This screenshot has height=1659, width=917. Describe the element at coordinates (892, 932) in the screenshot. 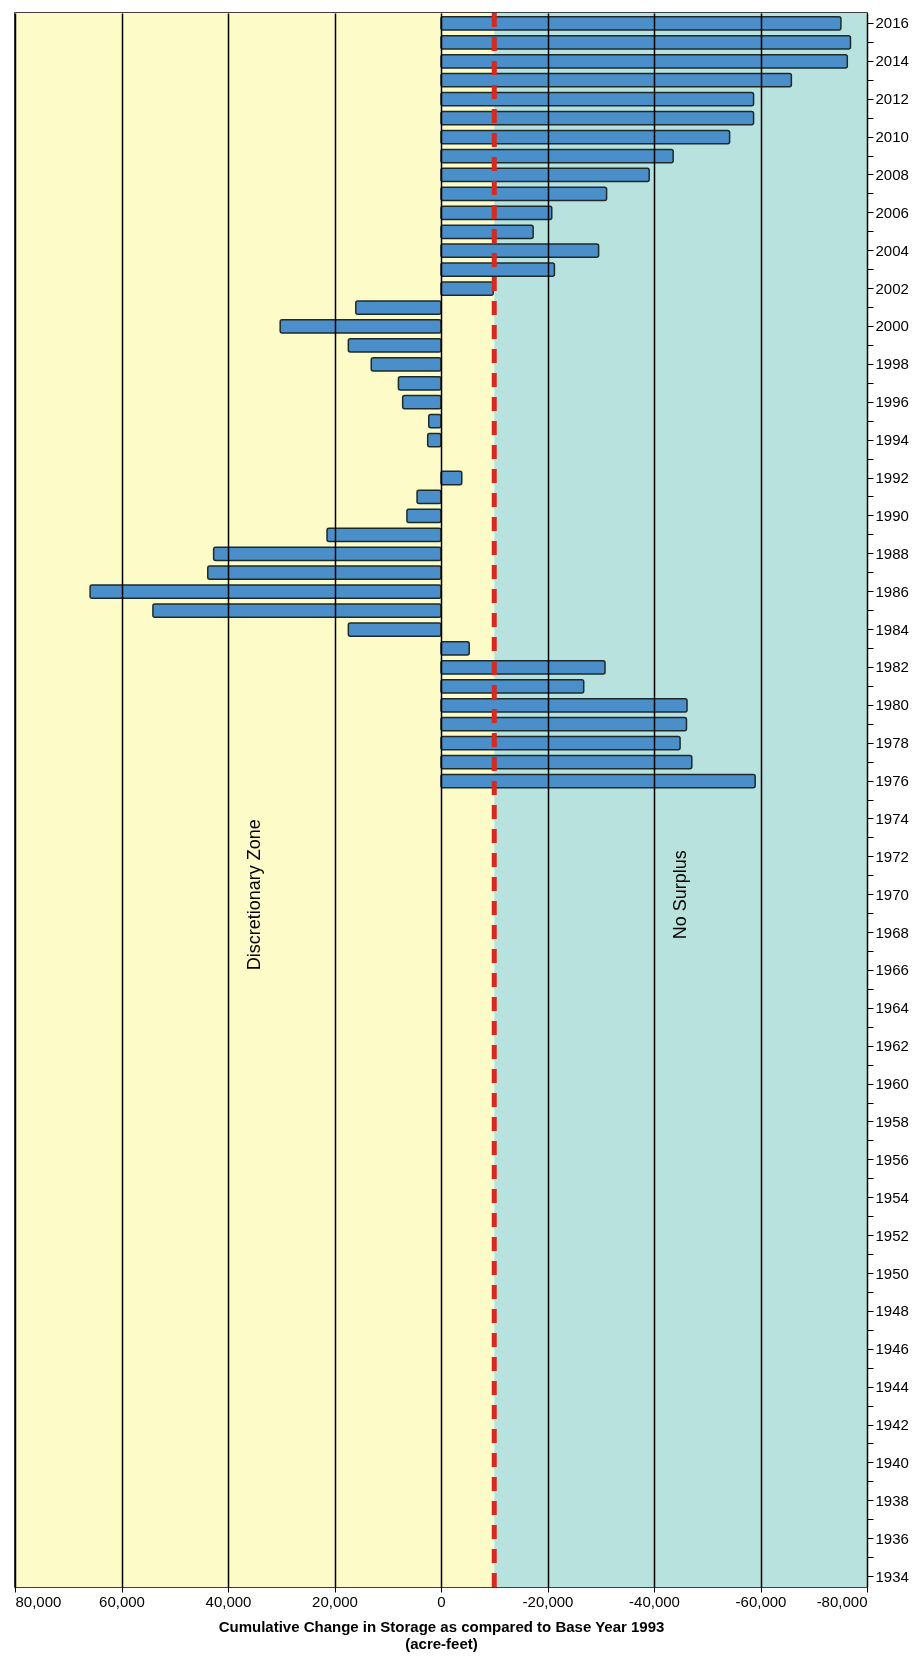

I see `y-tick-label: 1968` at that location.